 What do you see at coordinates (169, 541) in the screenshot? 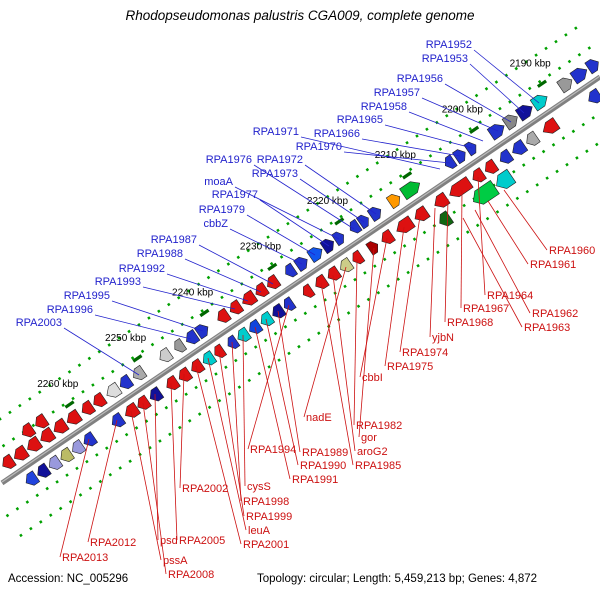
I see `gene-label: psd` at bounding box center [169, 541].